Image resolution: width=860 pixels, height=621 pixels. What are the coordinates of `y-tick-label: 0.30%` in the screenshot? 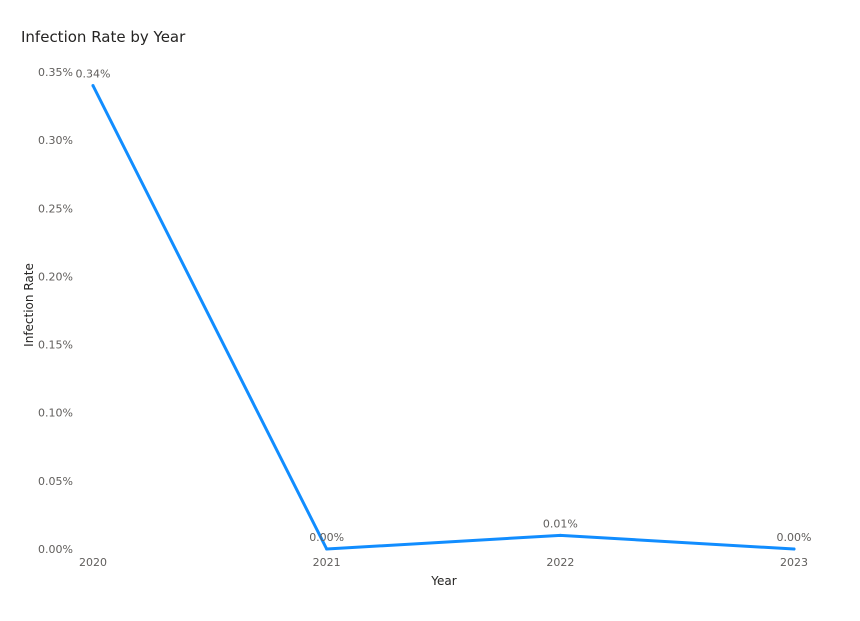 It's located at (55, 140).